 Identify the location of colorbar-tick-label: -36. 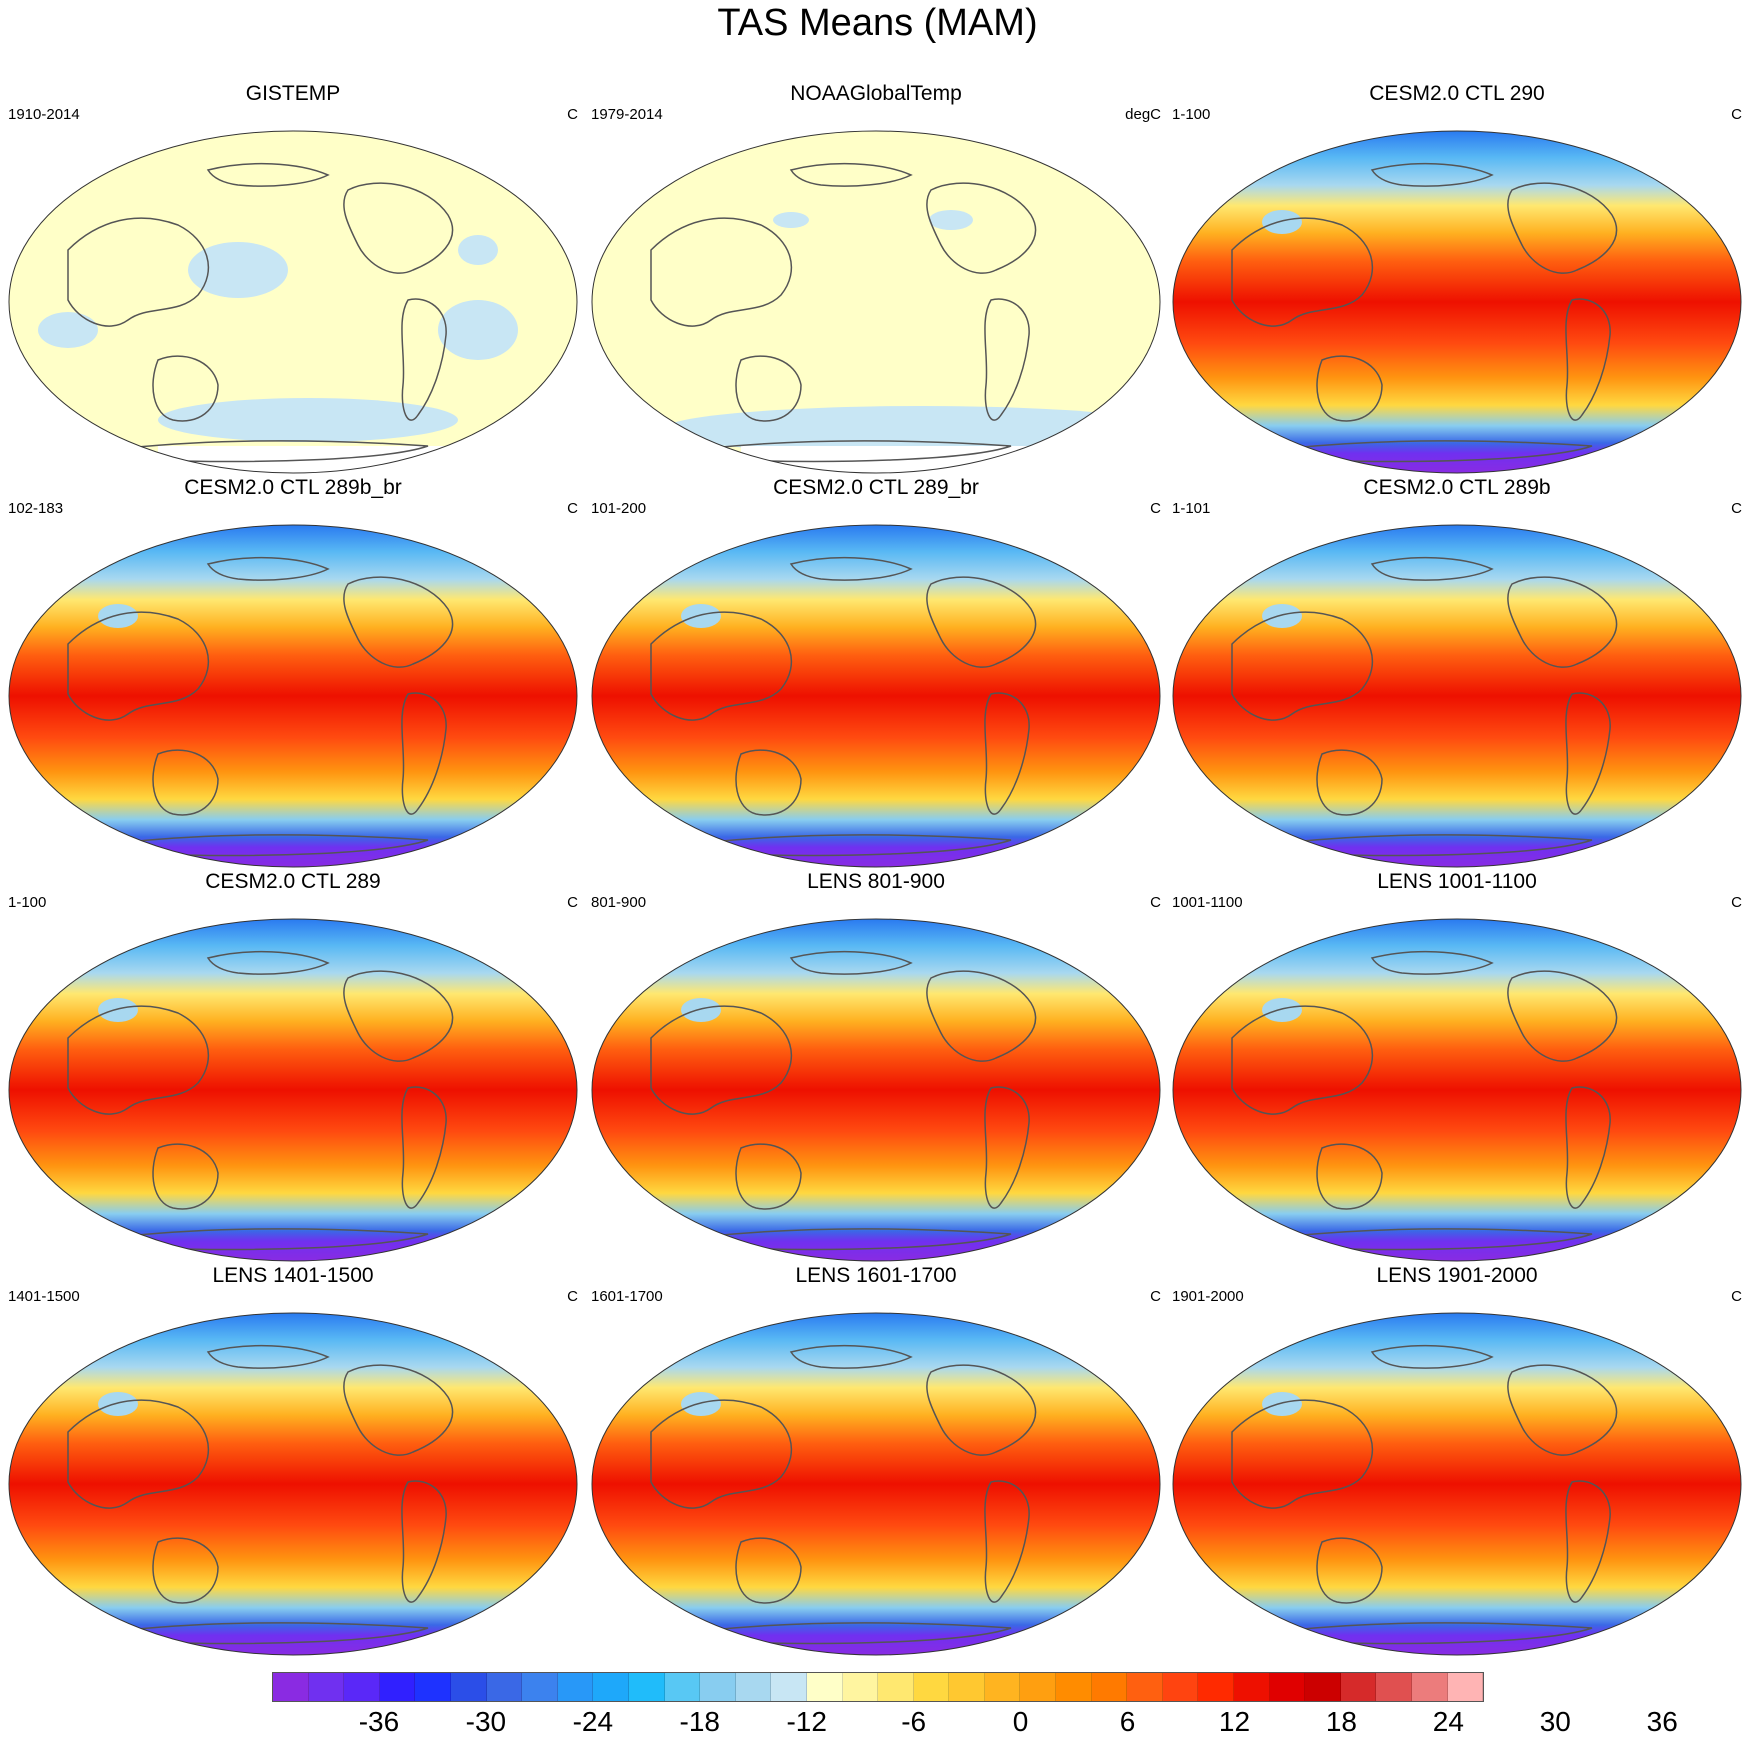
(379, 1721).